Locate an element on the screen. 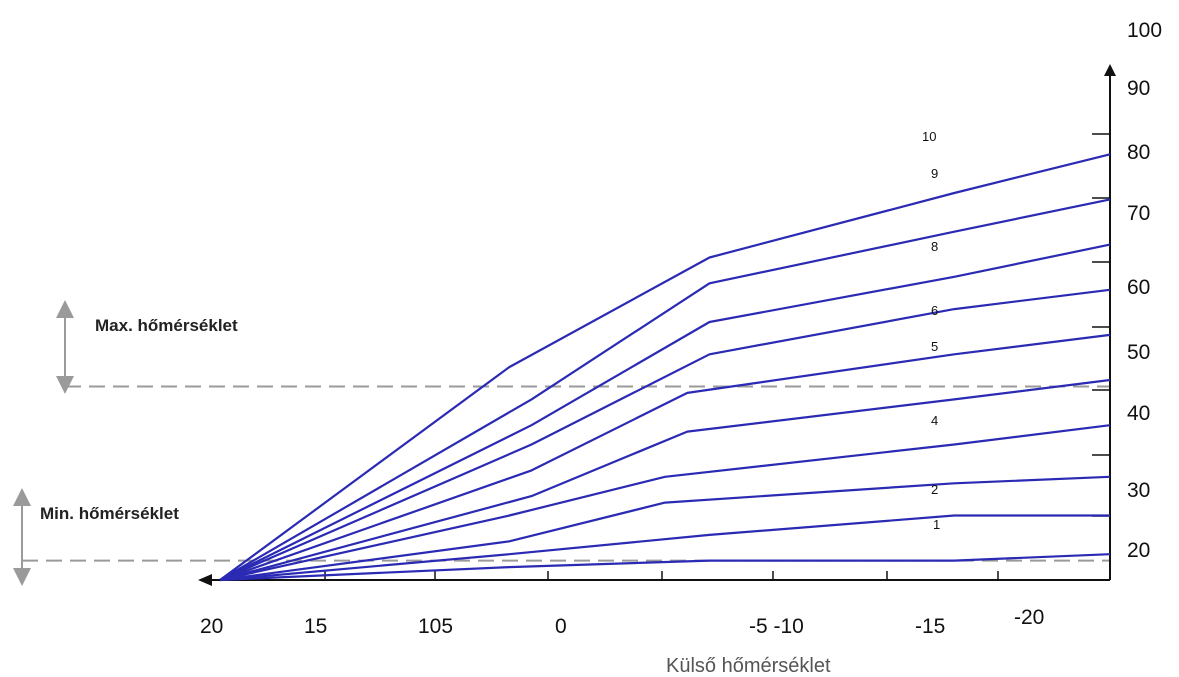 The height and width of the screenshot is (677, 1179). curve-label: 1 is located at coordinates (936, 524).